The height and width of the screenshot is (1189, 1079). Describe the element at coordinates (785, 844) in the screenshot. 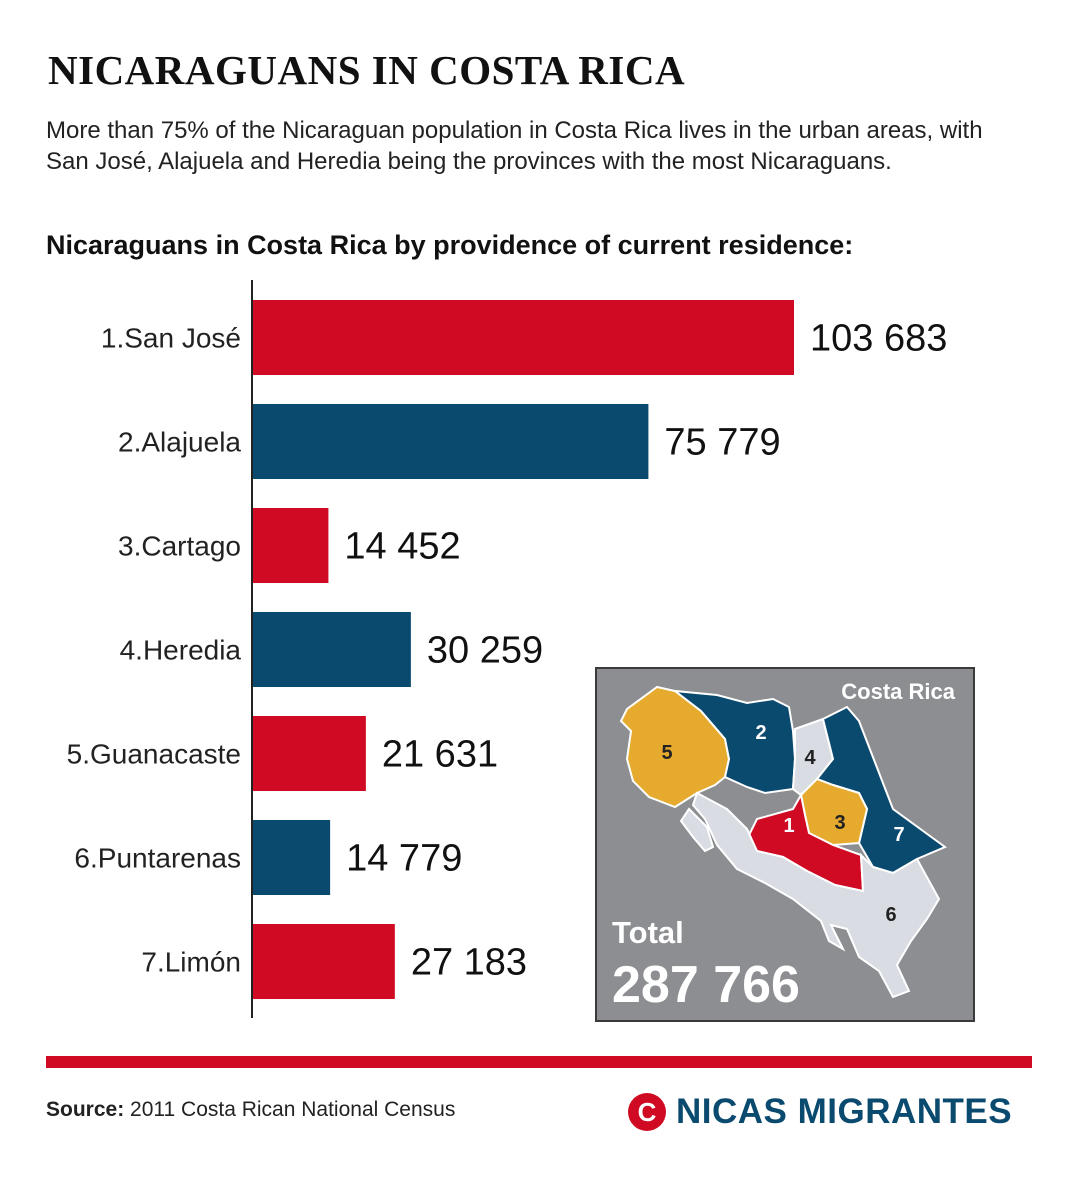

I see `map-panel: 1 2 3 4 5 6 7 Costa Rica Total 287 766` at that location.